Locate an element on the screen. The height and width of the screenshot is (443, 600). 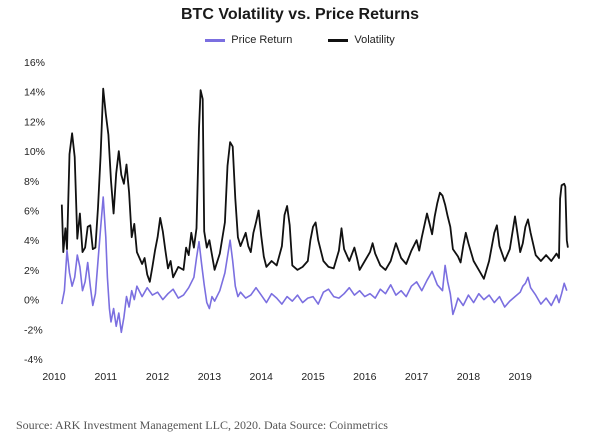
y-tick-label: -2% is located at coordinates (33, 330).